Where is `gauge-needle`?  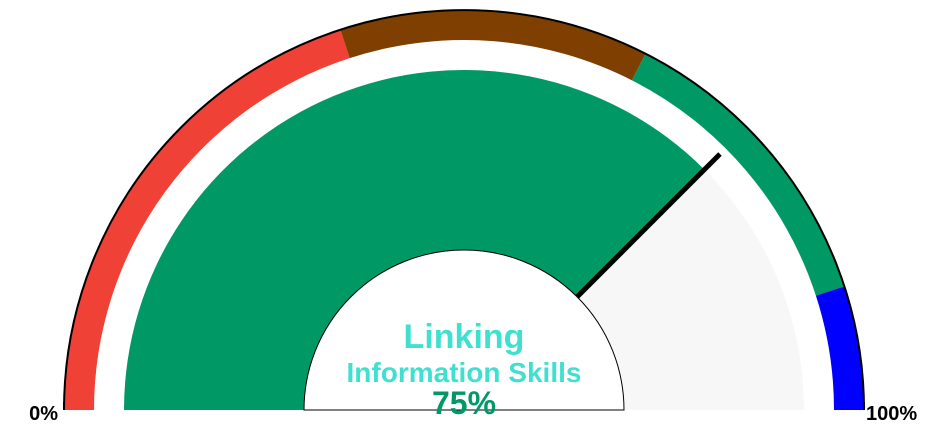 gauge-needle is located at coordinates (648, 225).